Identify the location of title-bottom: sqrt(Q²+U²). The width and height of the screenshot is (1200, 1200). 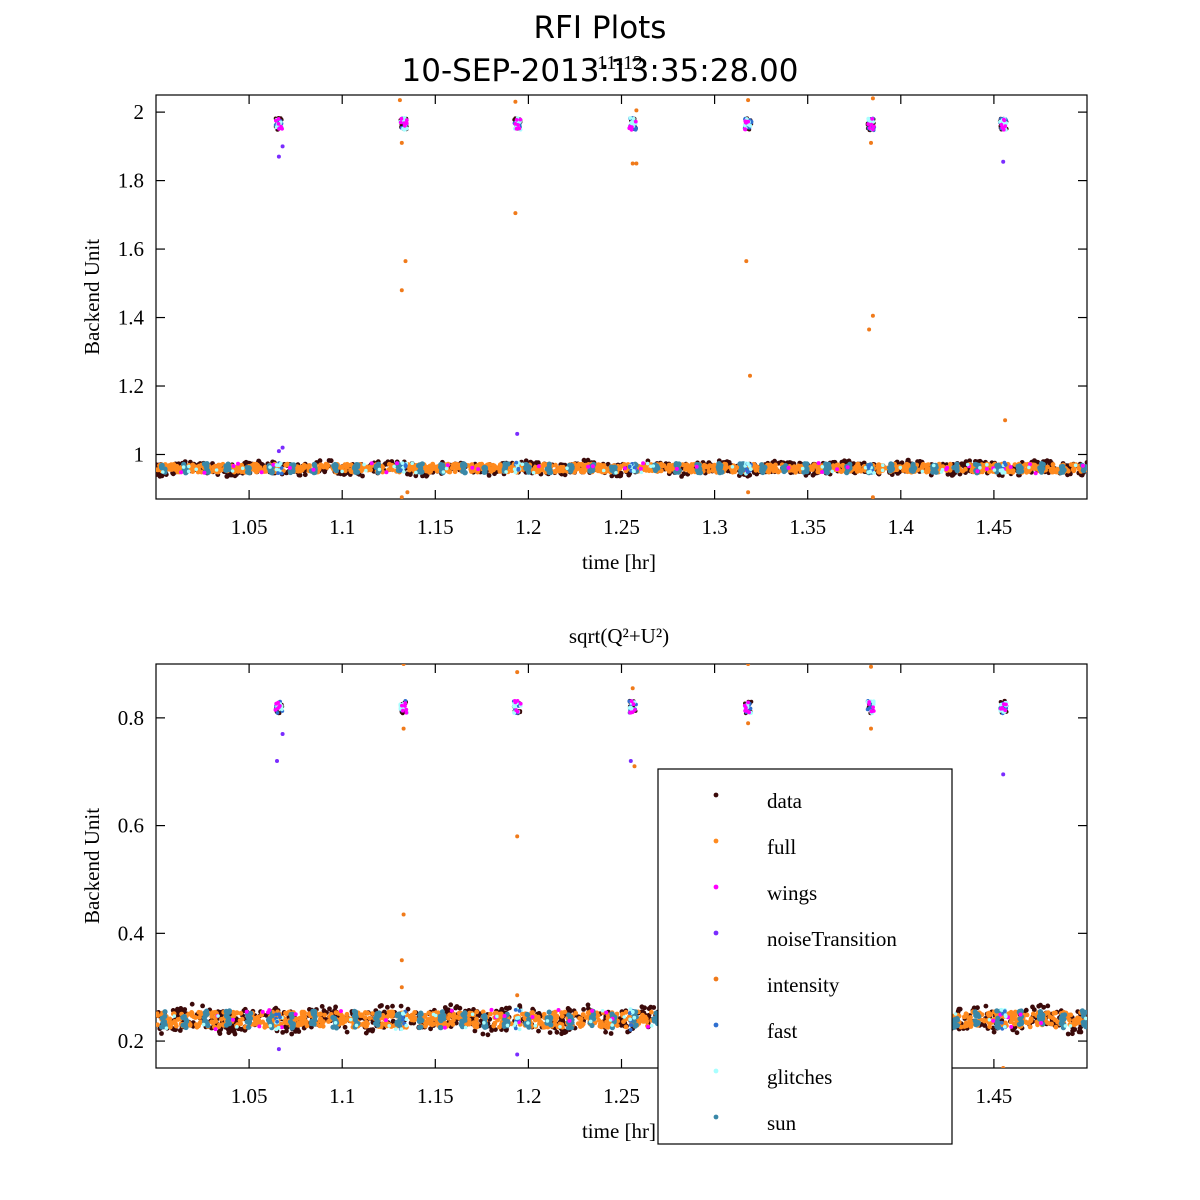
(619, 636).